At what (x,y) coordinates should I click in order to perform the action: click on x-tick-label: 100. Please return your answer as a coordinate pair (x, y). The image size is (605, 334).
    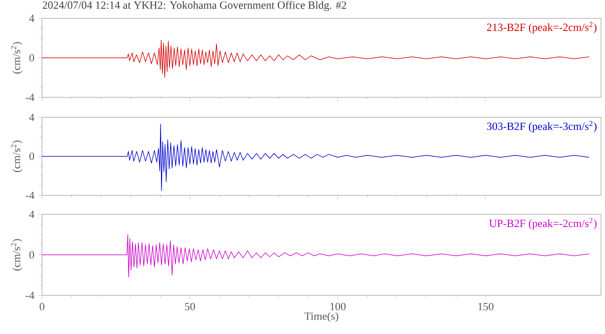
    Looking at the image, I should click on (338, 306).